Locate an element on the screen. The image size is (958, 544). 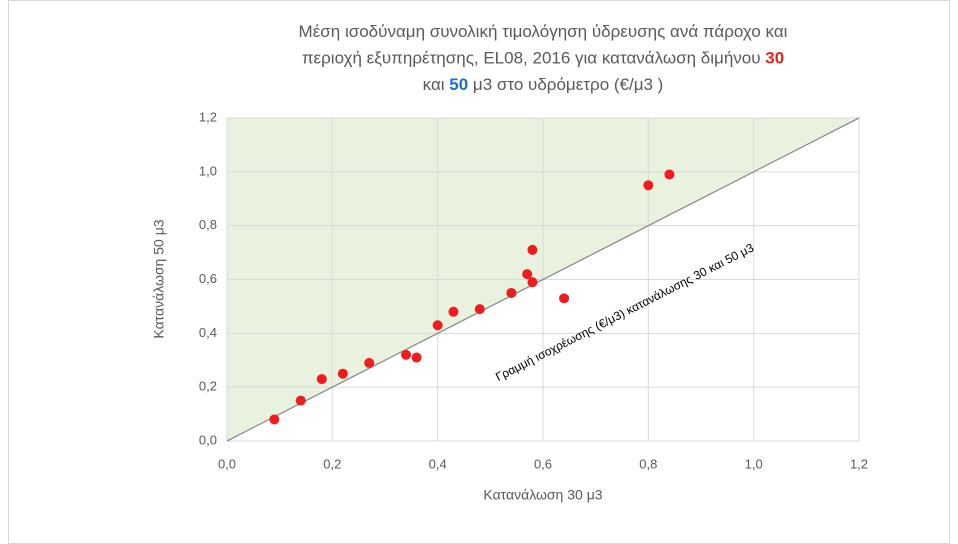
x-tick-label: 1,2 is located at coordinates (859, 463).